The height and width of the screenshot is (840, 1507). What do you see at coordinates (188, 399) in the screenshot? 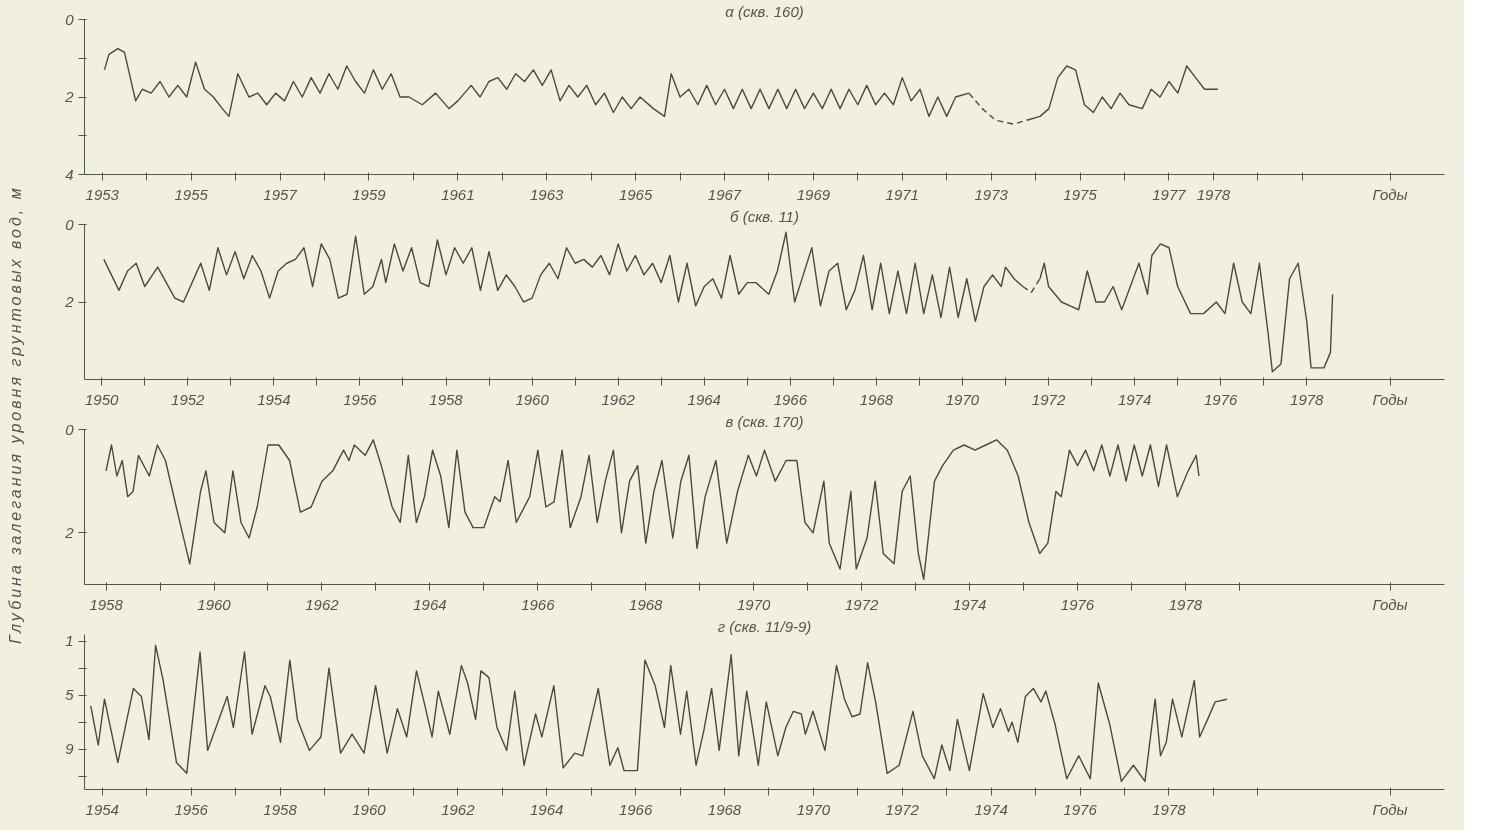
I see `x-tick-label: 1952` at bounding box center [188, 399].